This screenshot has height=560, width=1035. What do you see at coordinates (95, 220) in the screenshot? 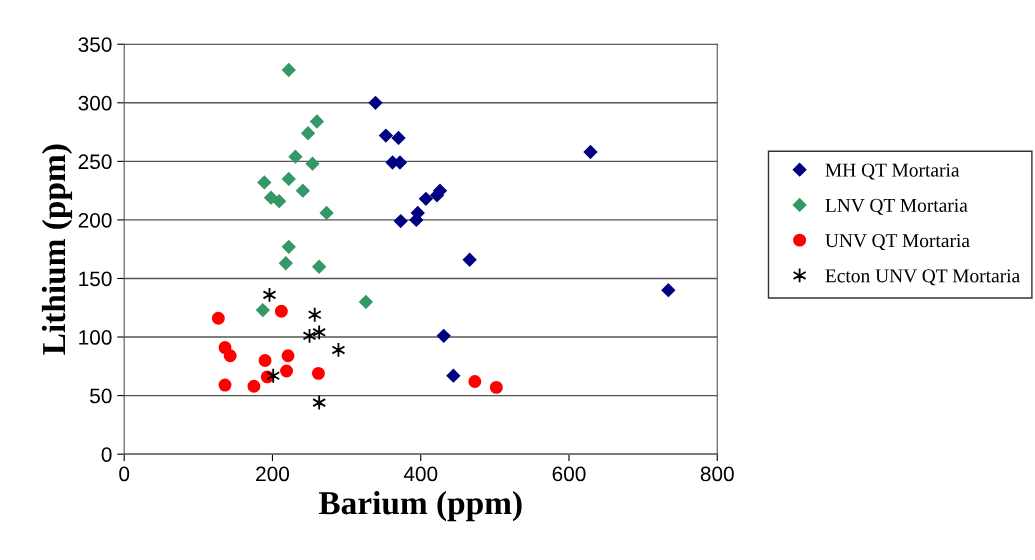
I see `y-tick-label: 200` at bounding box center [95, 220].